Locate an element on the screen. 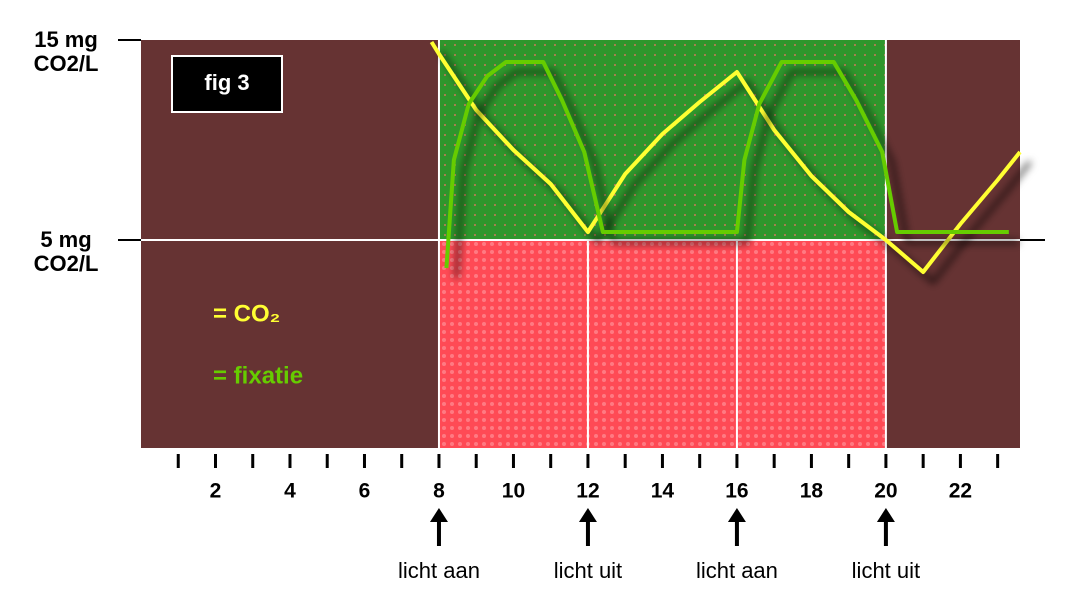 Image resolution: width=1080 pixels, height=596 pixels. x-tick-label: 16 is located at coordinates (736, 491).